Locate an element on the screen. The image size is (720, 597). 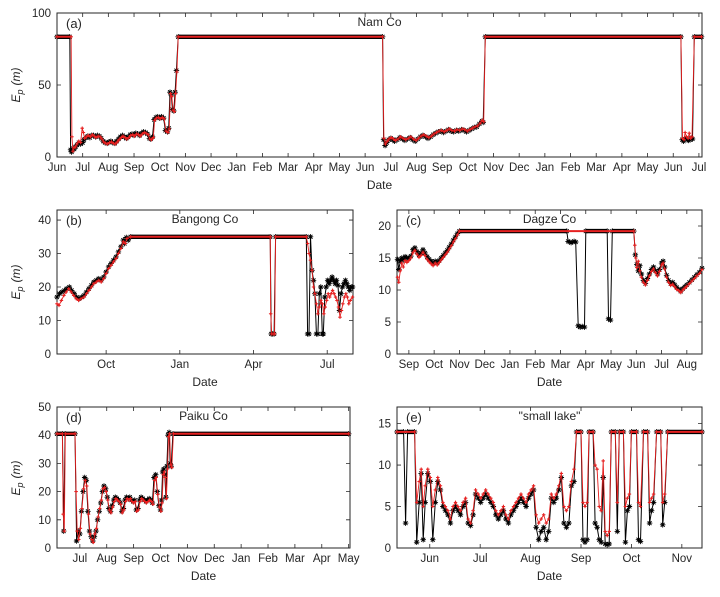
panel-label-d: (d) is located at coordinates (74, 417).